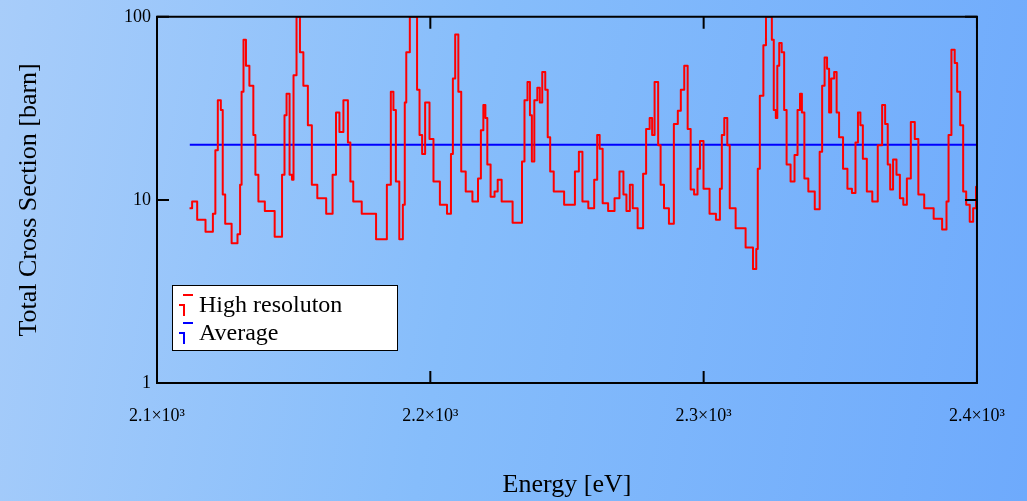  I want to click on y-tick-label: 1, so click(146, 381).